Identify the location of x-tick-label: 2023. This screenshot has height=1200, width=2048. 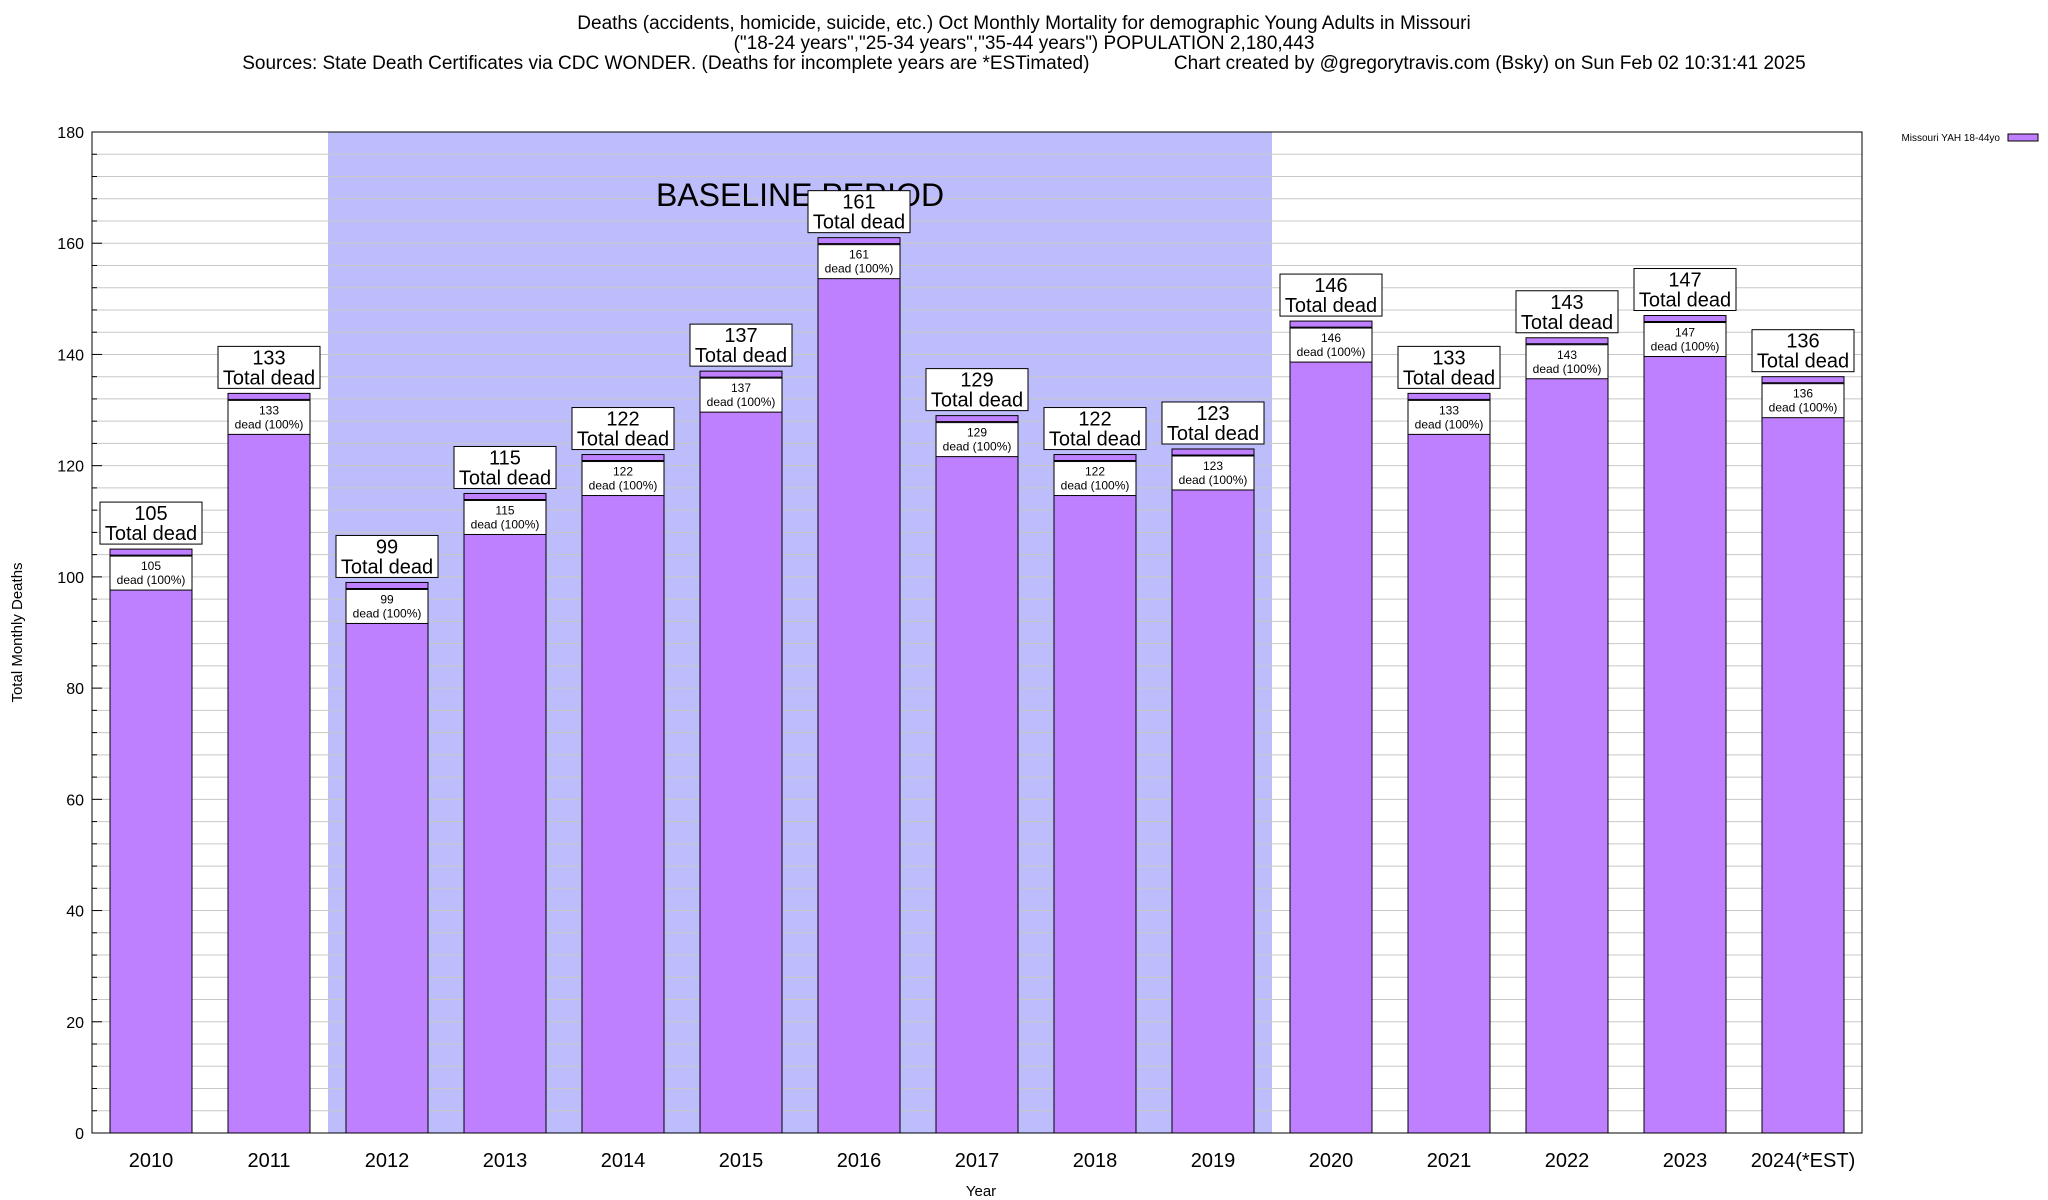
(1685, 1161).